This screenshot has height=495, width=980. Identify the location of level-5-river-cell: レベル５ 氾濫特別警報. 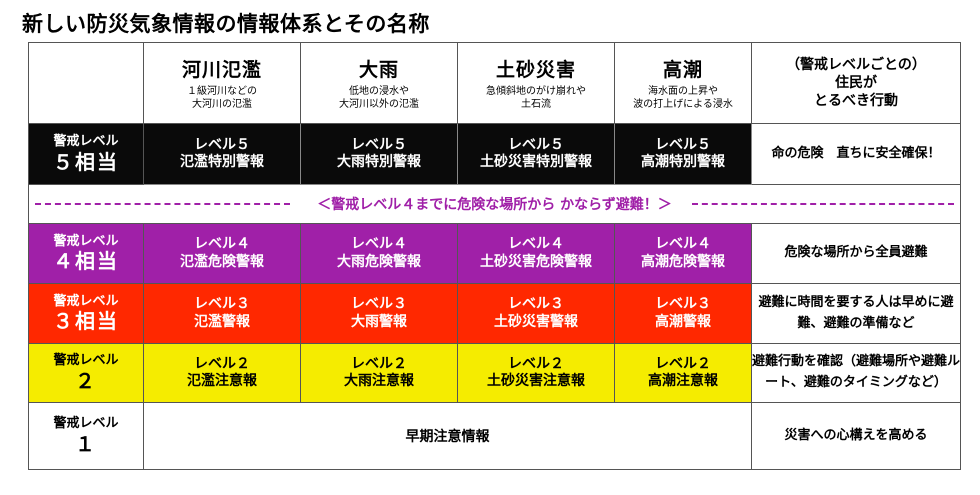
(222, 154).